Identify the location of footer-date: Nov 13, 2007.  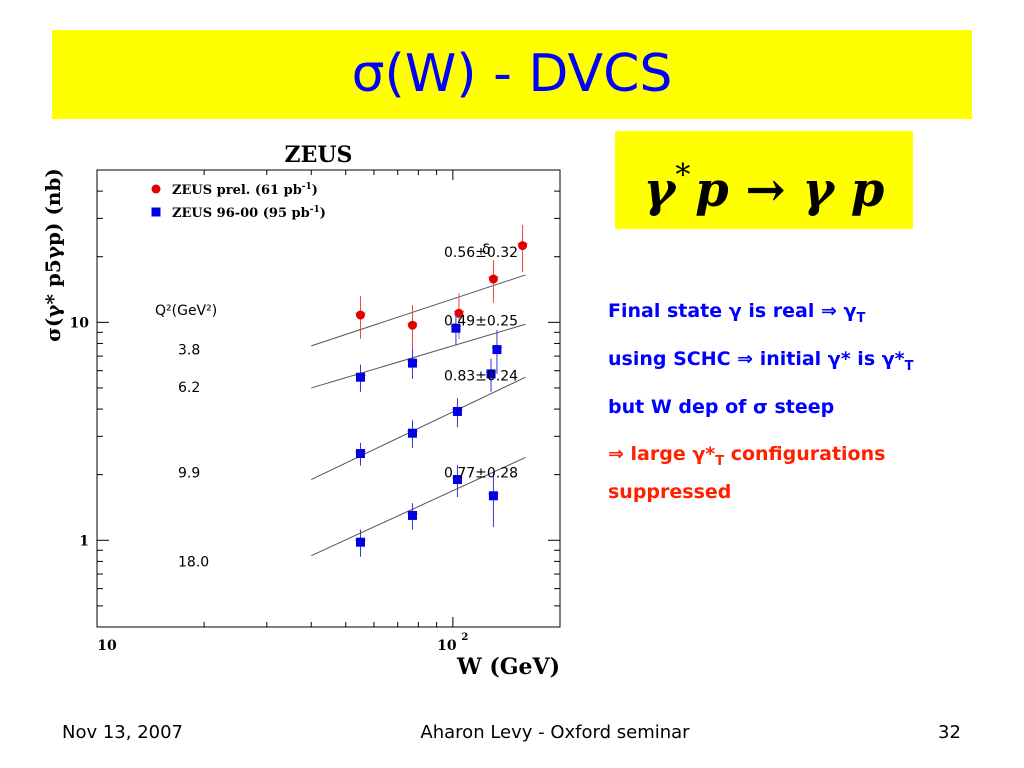
(123, 732).